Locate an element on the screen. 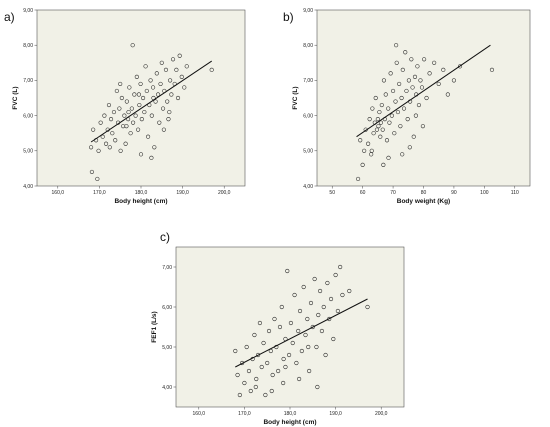 This screenshot has width=550, height=427. x-tick-label: 180,0 is located at coordinates (290, 414).